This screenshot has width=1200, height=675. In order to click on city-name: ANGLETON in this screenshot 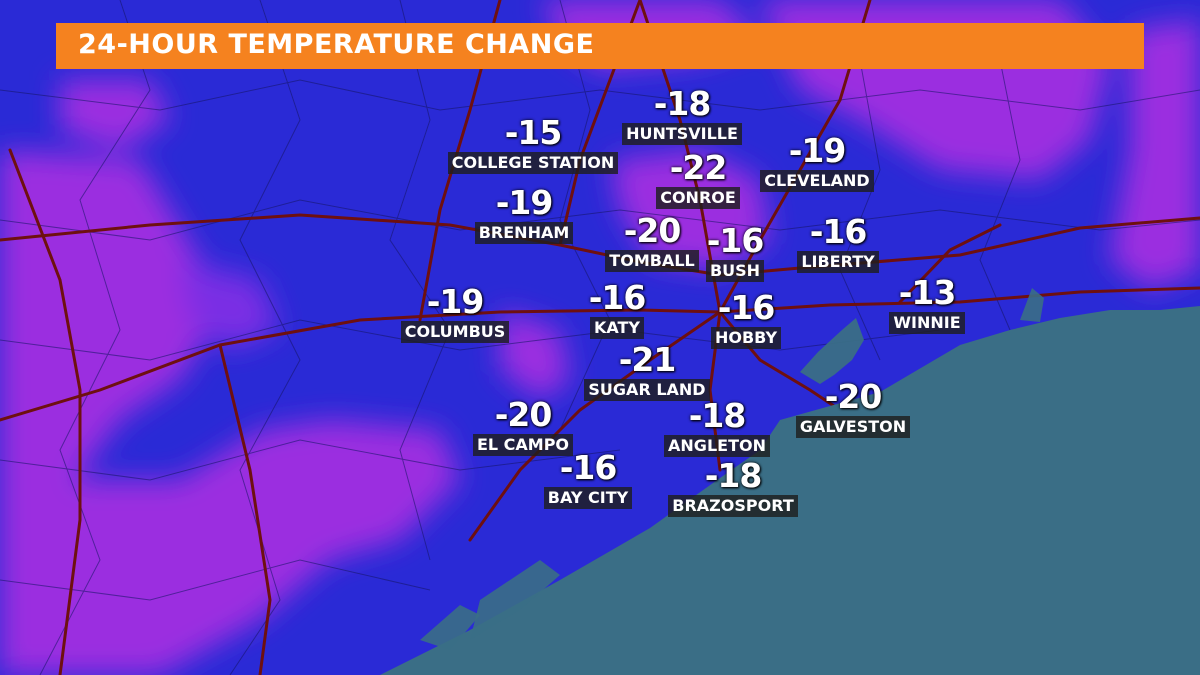, I will do `click(717, 446)`.